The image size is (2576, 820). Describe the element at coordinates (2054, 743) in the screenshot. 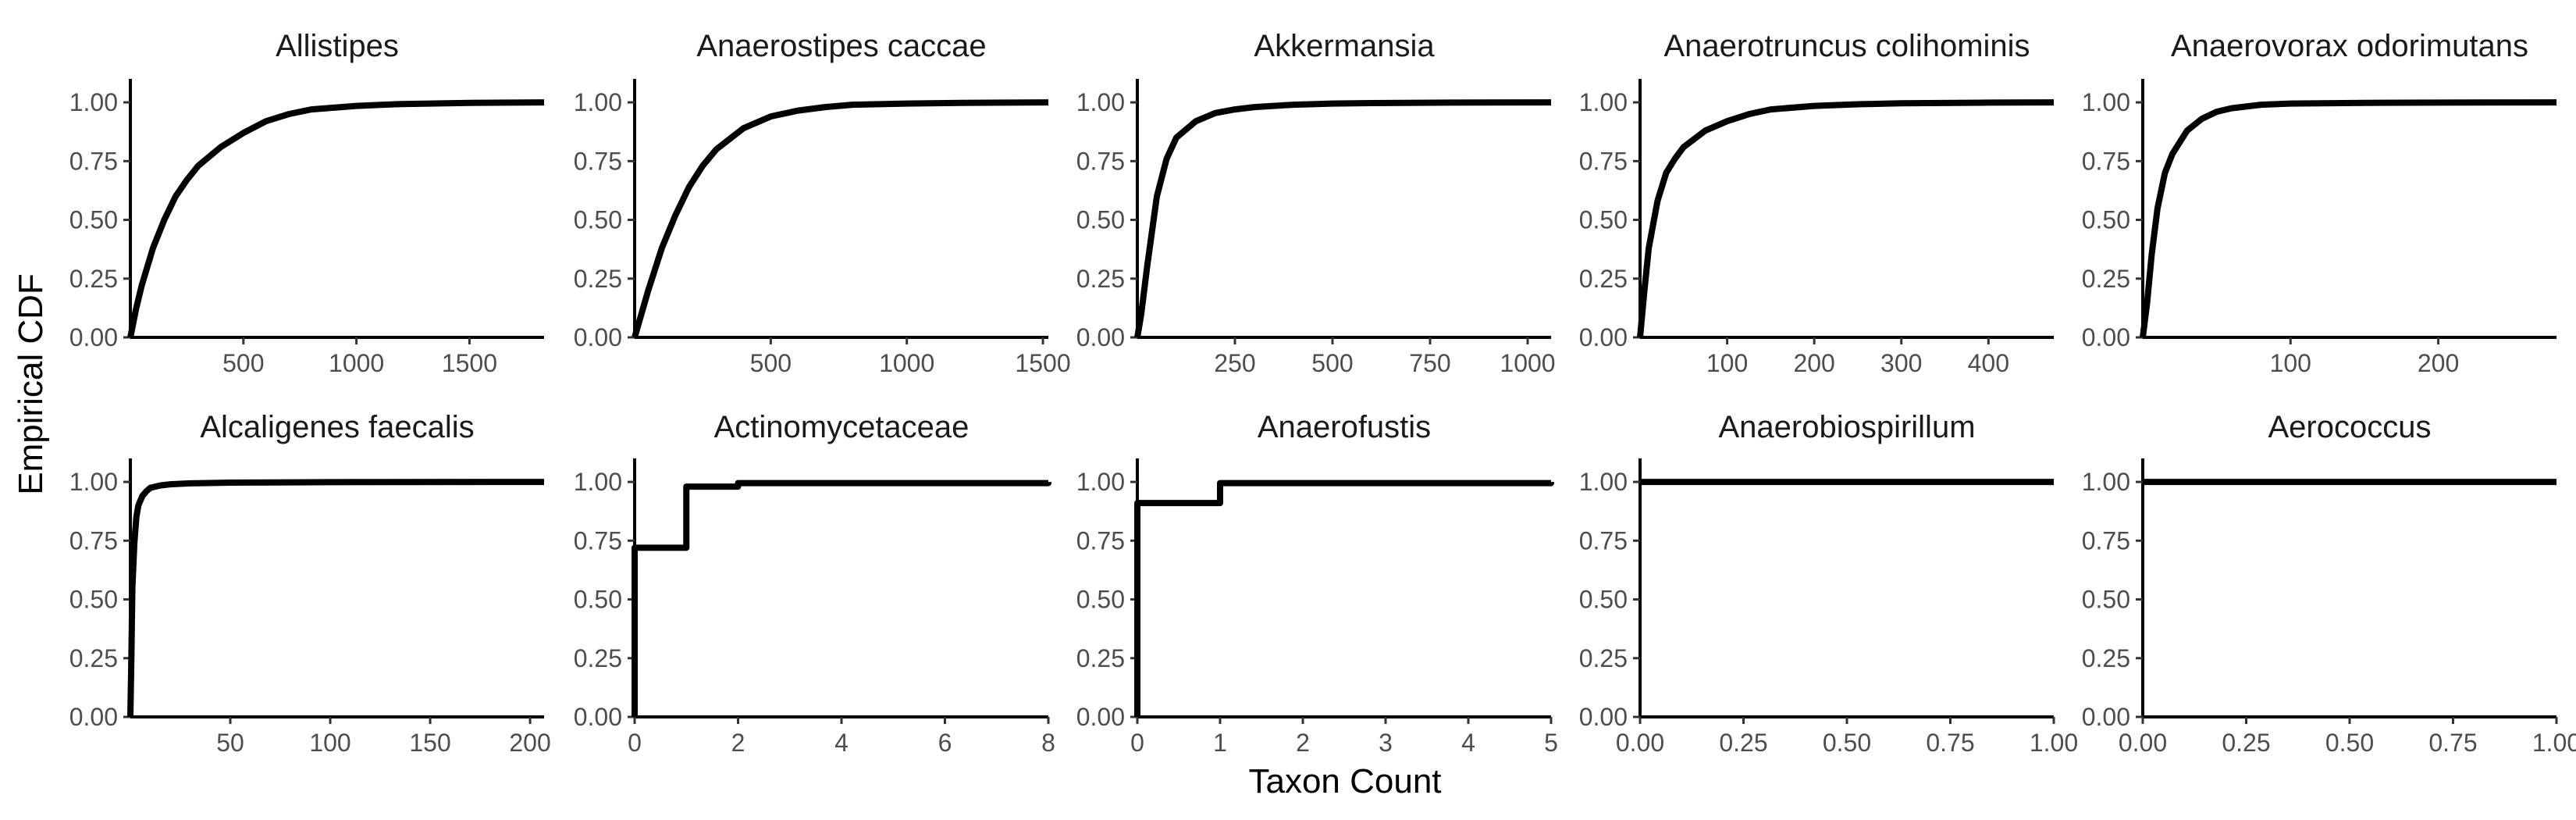

I see `x-tick-label: 1.00` at that location.